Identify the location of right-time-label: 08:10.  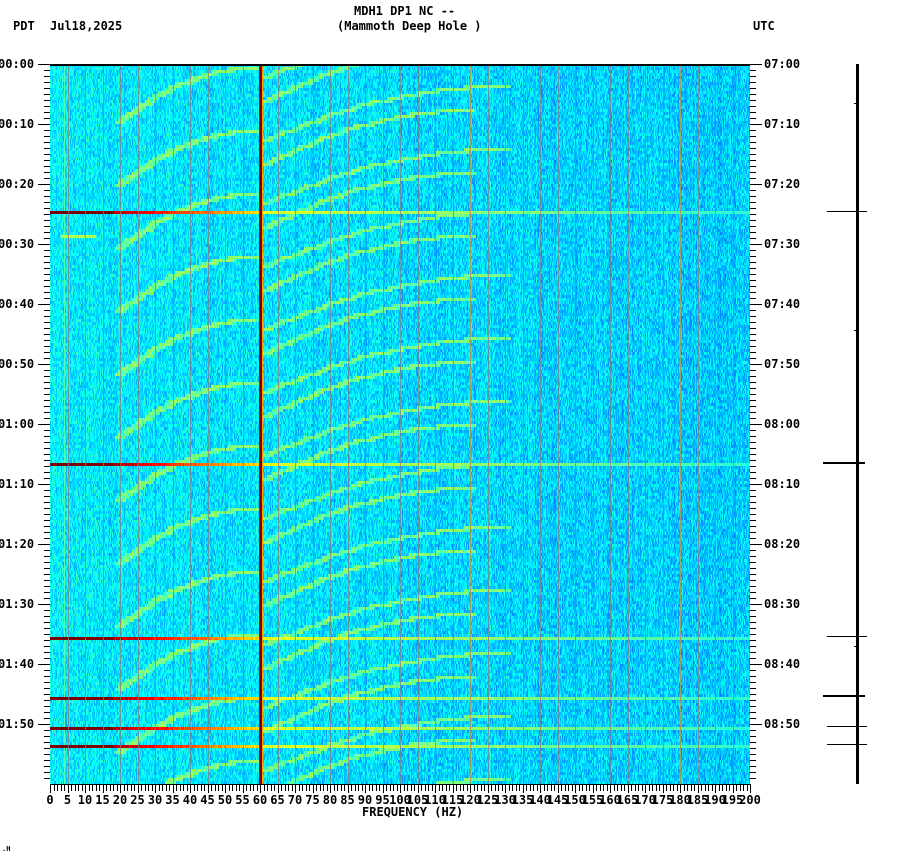
(782, 484).